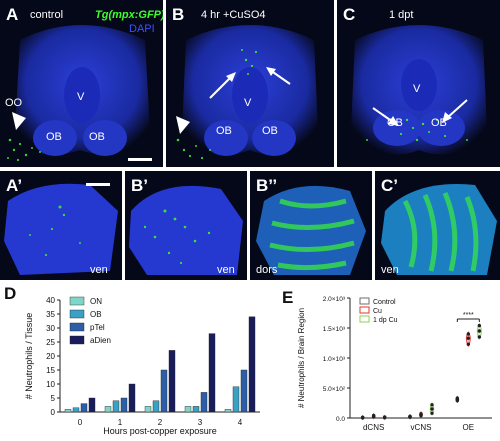  I want to click on tissue-image-b-double-prime, so click(311, 230).